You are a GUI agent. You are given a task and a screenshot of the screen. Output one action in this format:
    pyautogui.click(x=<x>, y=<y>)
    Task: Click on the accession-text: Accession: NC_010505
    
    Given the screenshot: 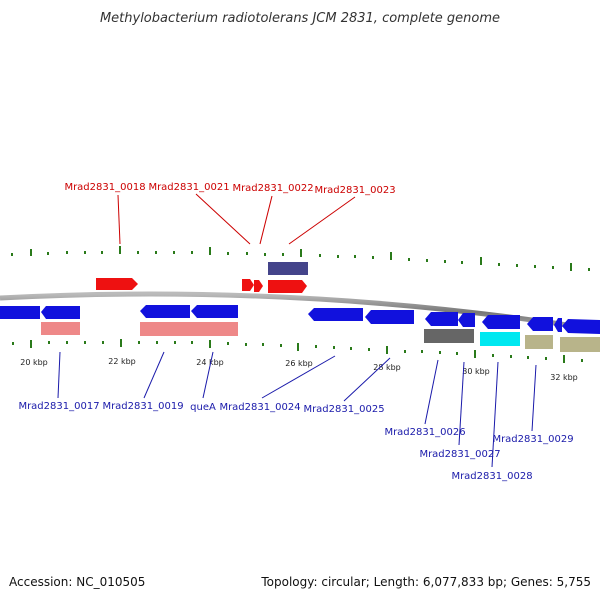 What is the action you would take?
    pyautogui.click(x=77, y=582)
    